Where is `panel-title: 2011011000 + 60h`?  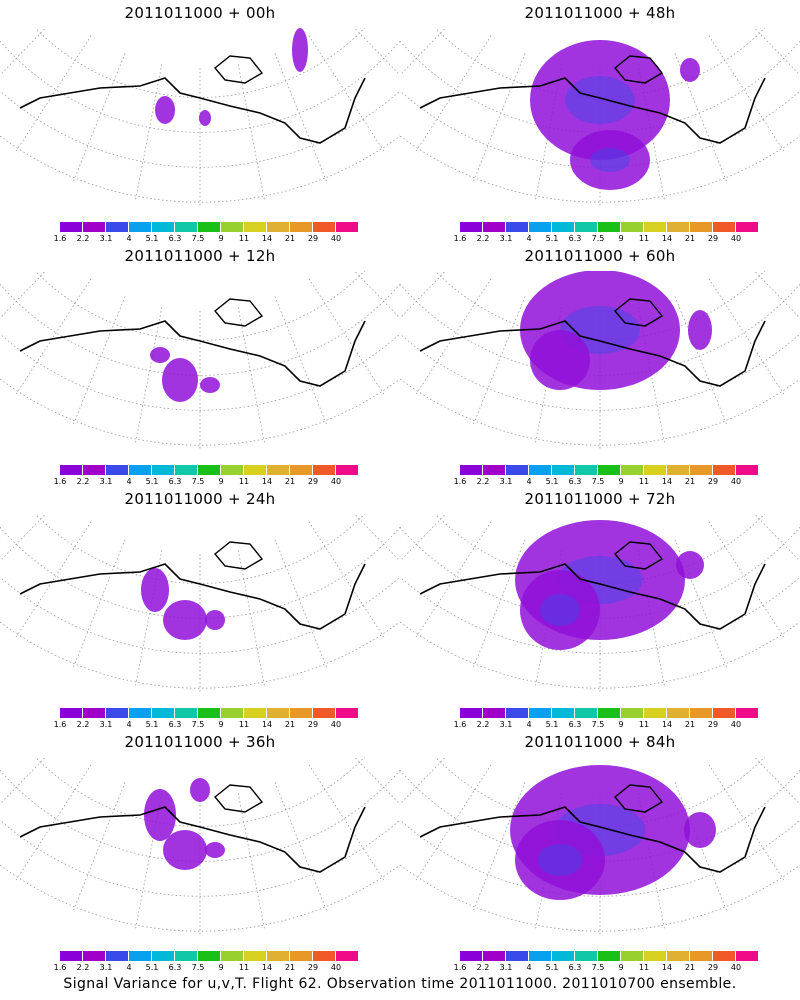 panel-title: 2011011000 + 60h is located at coordinates (600, 256).